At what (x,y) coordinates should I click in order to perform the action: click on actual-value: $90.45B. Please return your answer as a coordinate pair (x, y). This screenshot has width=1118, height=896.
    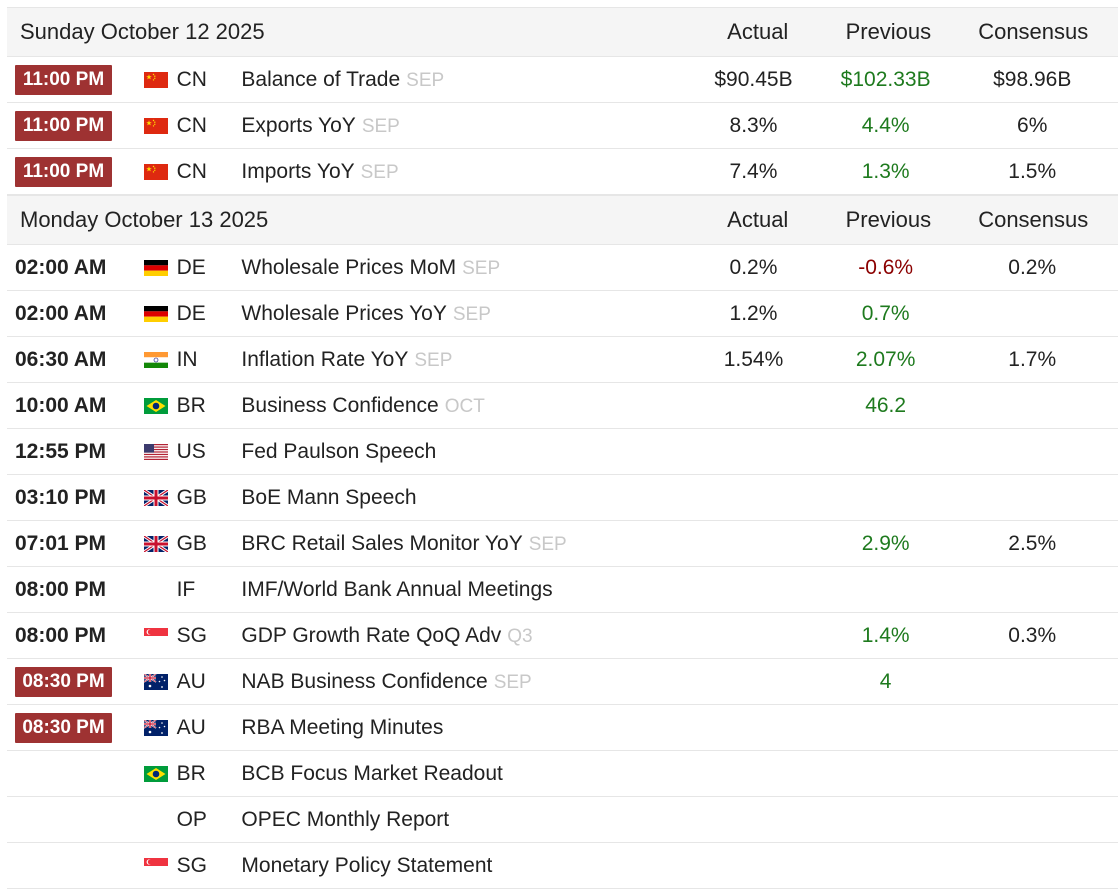
    Looking at the image, I should click on (753, 79).